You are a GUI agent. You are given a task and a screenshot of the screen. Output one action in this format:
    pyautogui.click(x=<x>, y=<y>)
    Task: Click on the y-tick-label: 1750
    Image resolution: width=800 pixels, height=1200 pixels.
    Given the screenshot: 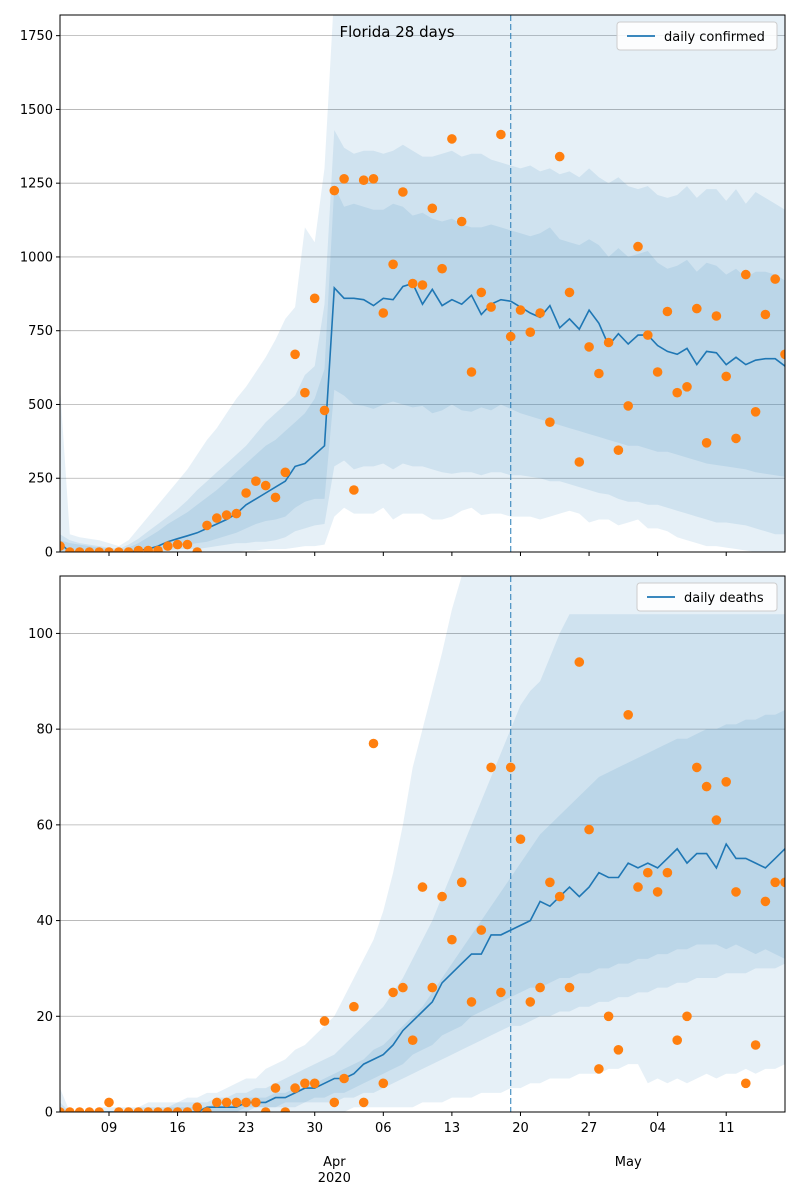 What is the action you would take?
    pyautogui.click(x=36, y=36)
    